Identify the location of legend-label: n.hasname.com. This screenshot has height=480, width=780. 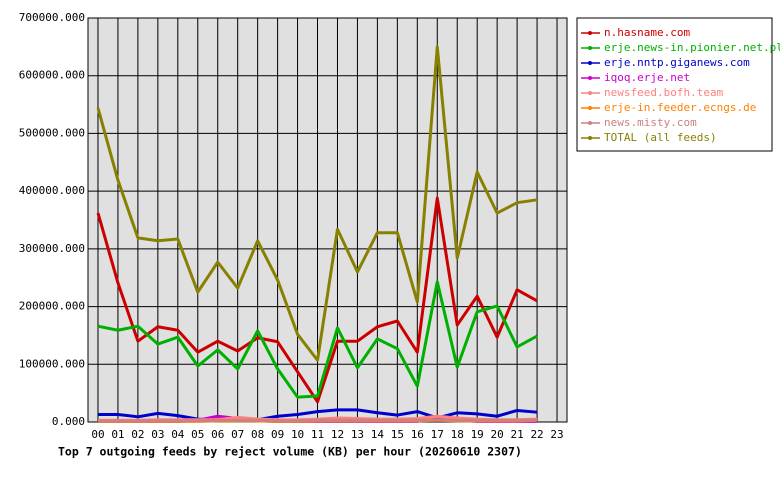
(647, 32).